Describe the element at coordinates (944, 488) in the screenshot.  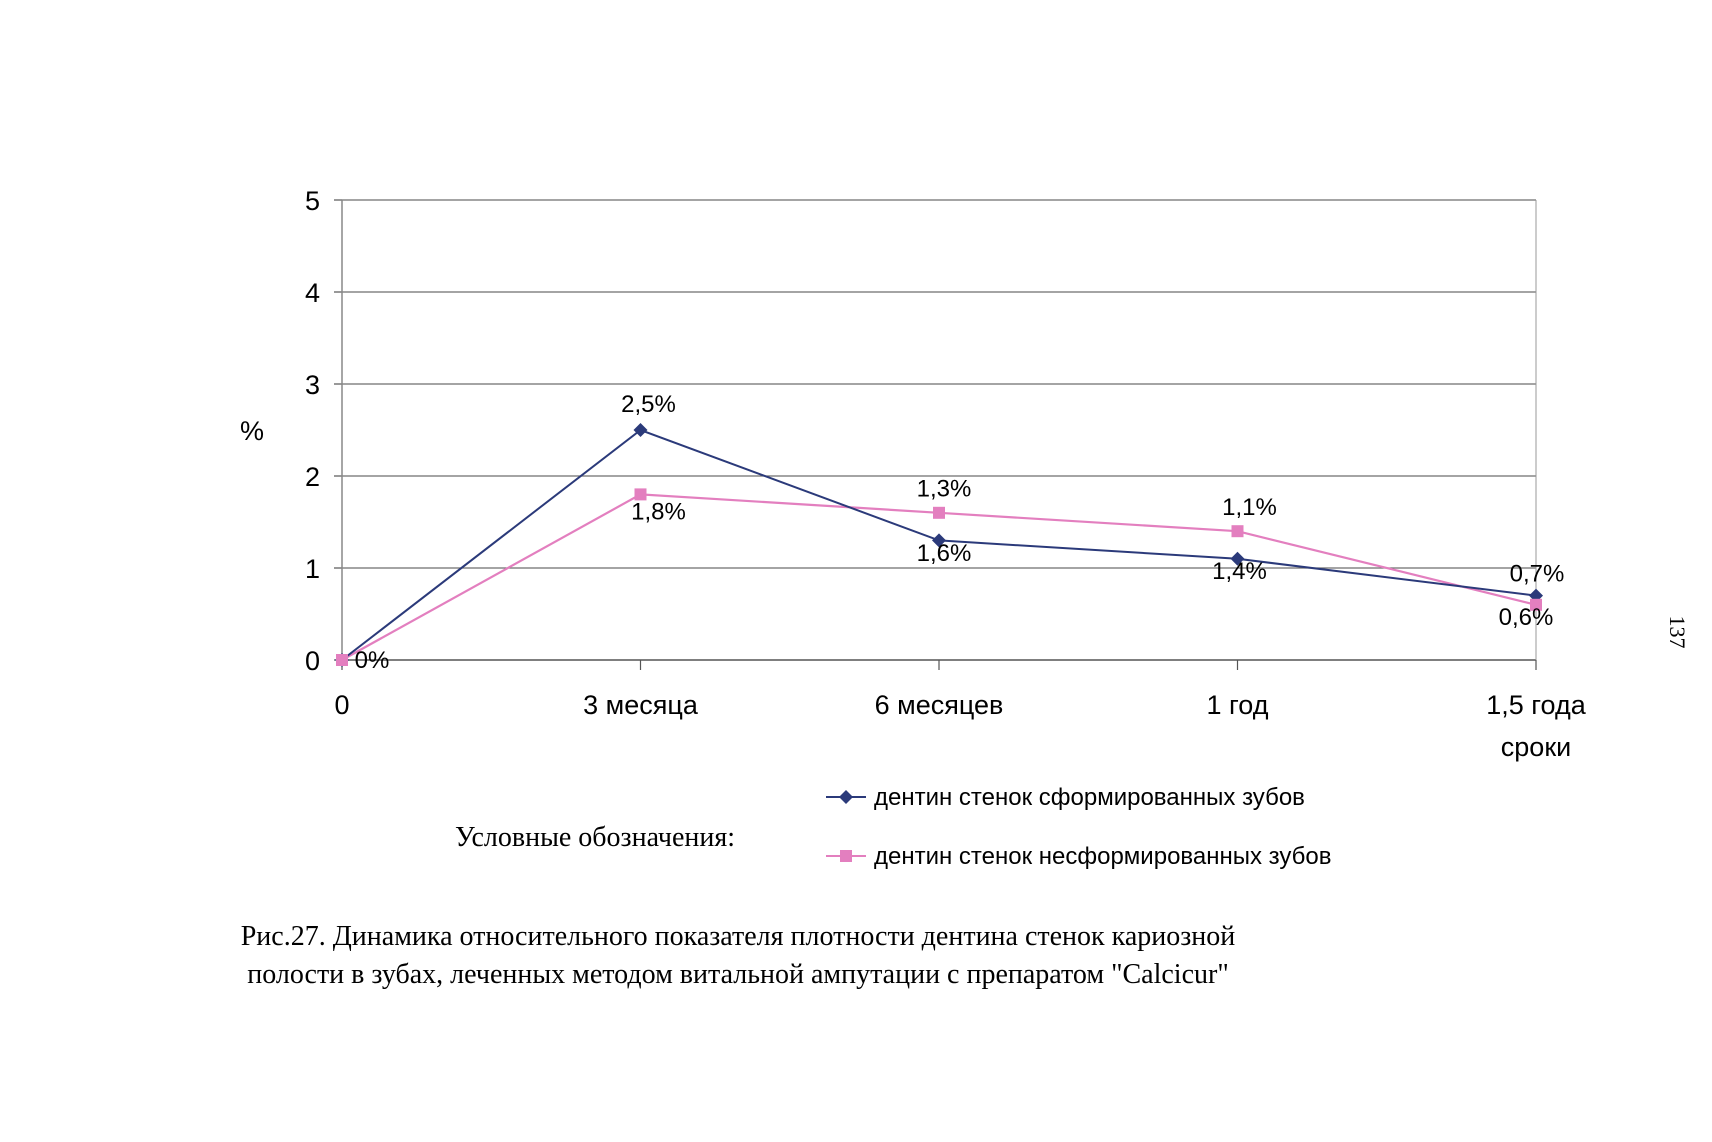
I see `data-label: 1,3%` at that location.